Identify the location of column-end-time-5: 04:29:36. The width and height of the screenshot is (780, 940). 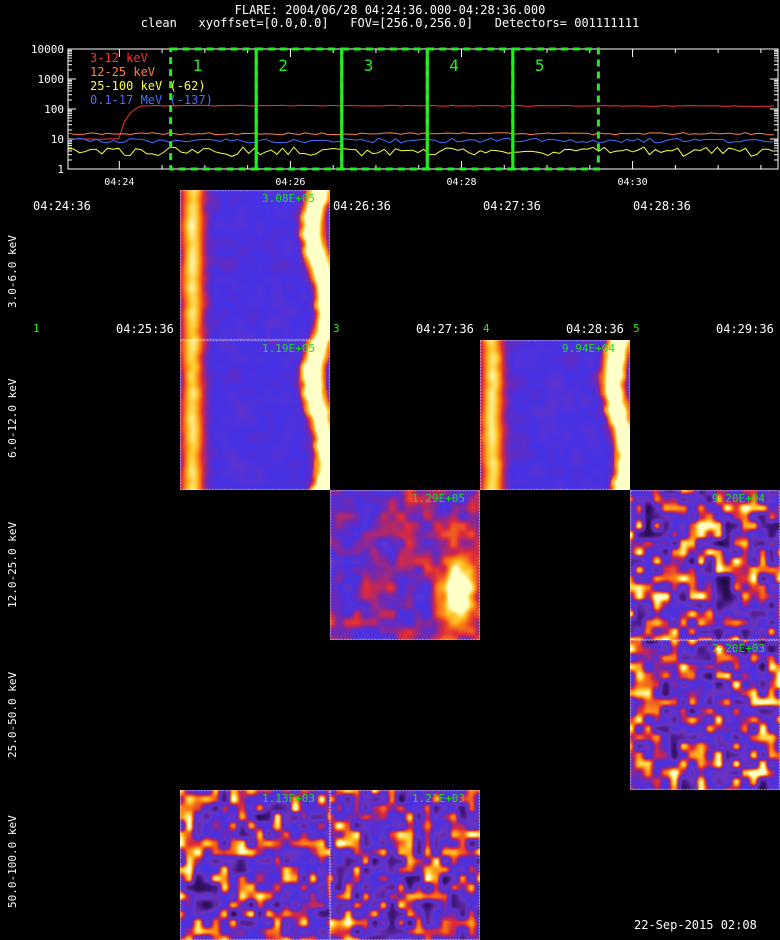
(745, 329).